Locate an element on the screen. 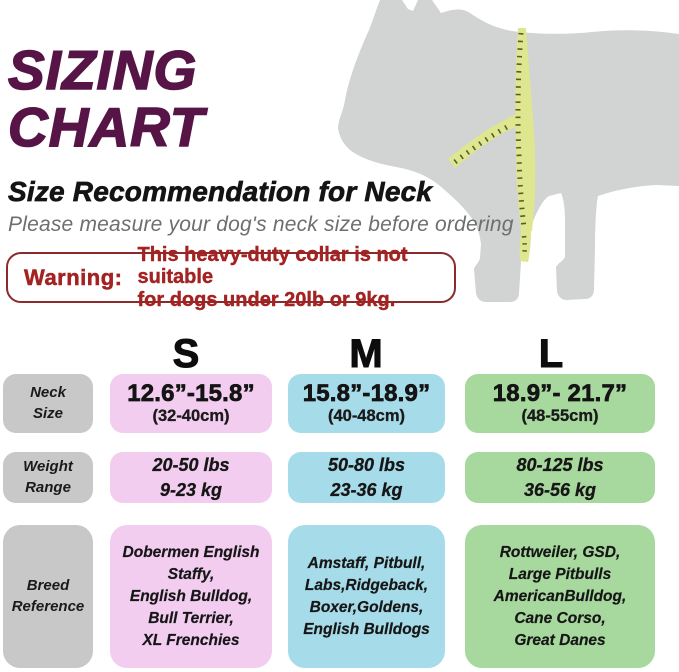 The height and width of the screenshot is (672, 679). row-label-neck-size: Neck Size is located at coordinates (48, 403).